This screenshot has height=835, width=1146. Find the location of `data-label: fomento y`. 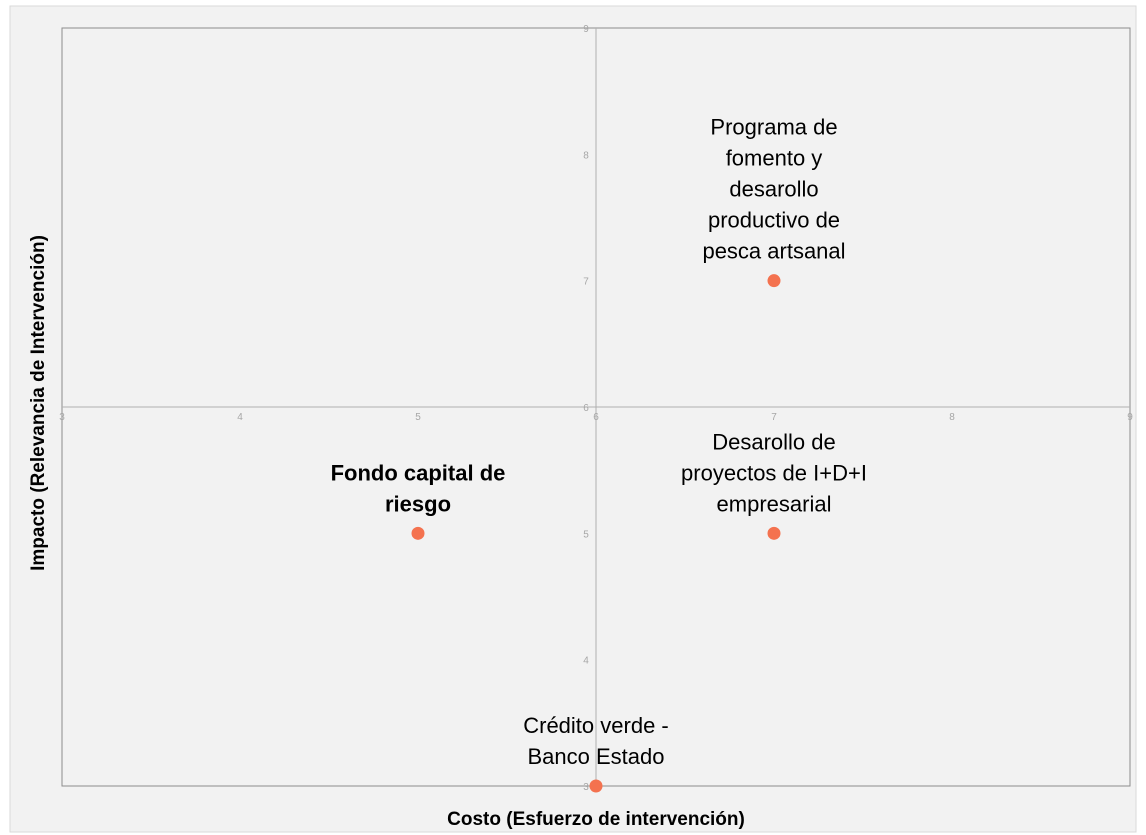

data-label: fomento y is located at coordinates (774, 158).